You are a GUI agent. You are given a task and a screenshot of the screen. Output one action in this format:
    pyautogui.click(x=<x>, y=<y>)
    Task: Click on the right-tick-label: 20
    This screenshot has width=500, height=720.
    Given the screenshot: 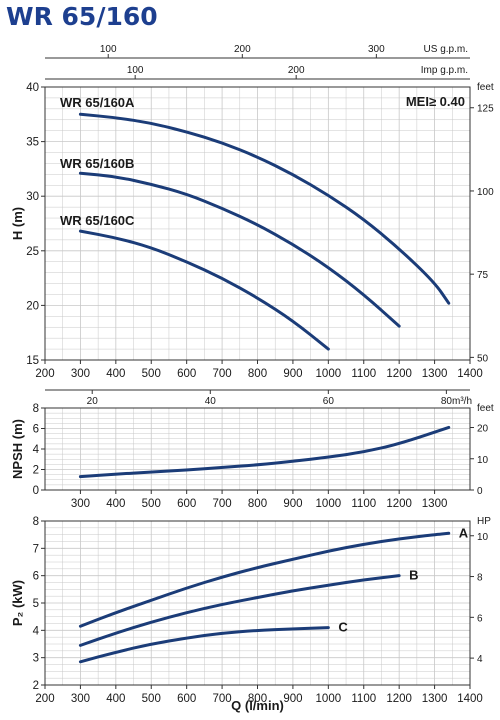 What is the action you would take?
    pyautogui.click(x=483, y=429)
    